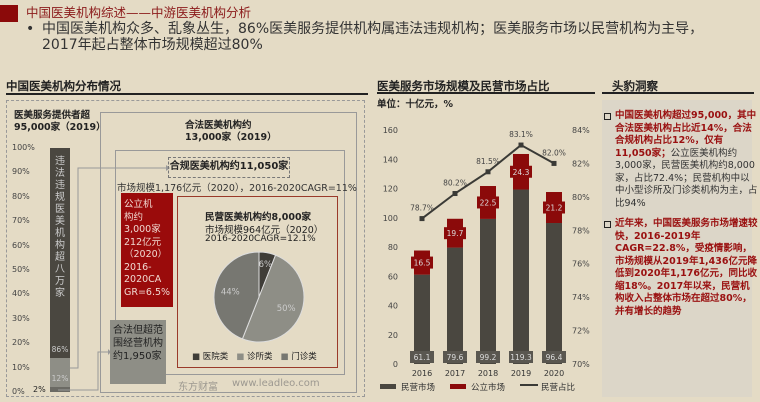  I want to click on y-tick: 100%, so click(23, 147).